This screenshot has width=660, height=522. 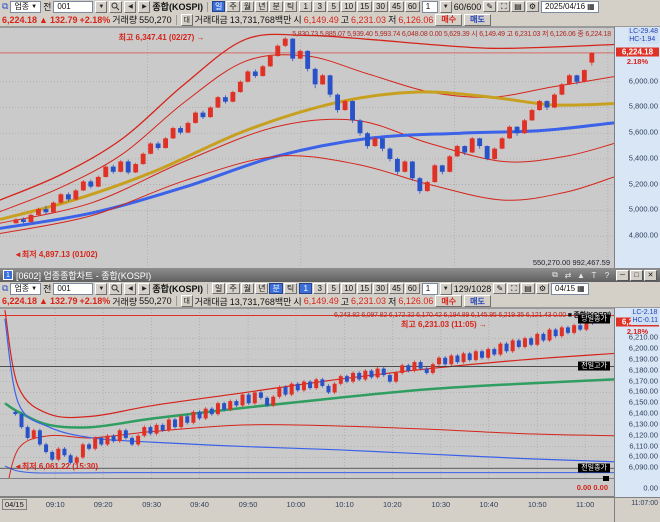 I want to click on indicator-subpanel: 0.00 0.00, so click(x=307, y=487).